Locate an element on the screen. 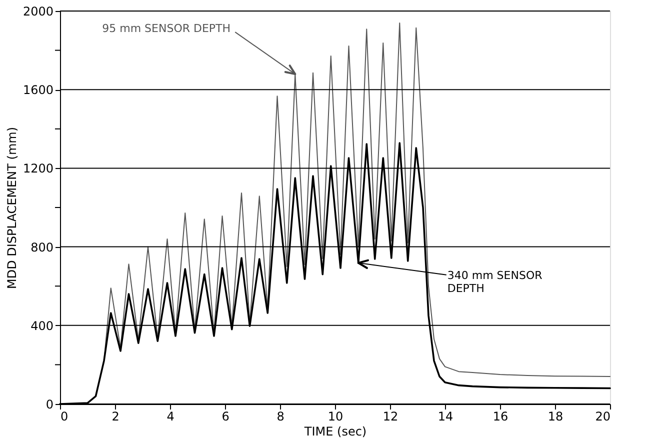 This screenshot has height=448, width=648. text: 95 mm SENSOR DEPTH is located at coordinates (166, 29).